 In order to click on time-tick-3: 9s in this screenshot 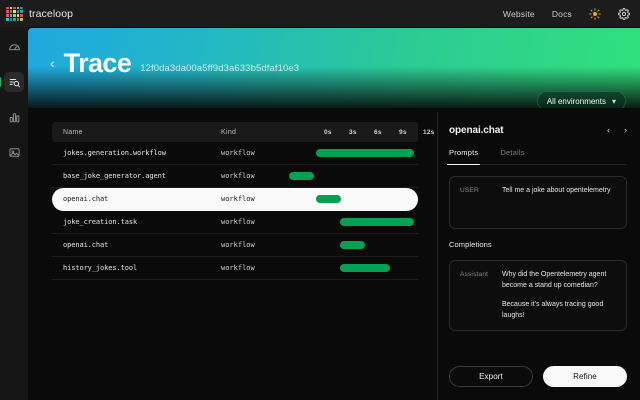, I will do `click(403, 132)`.